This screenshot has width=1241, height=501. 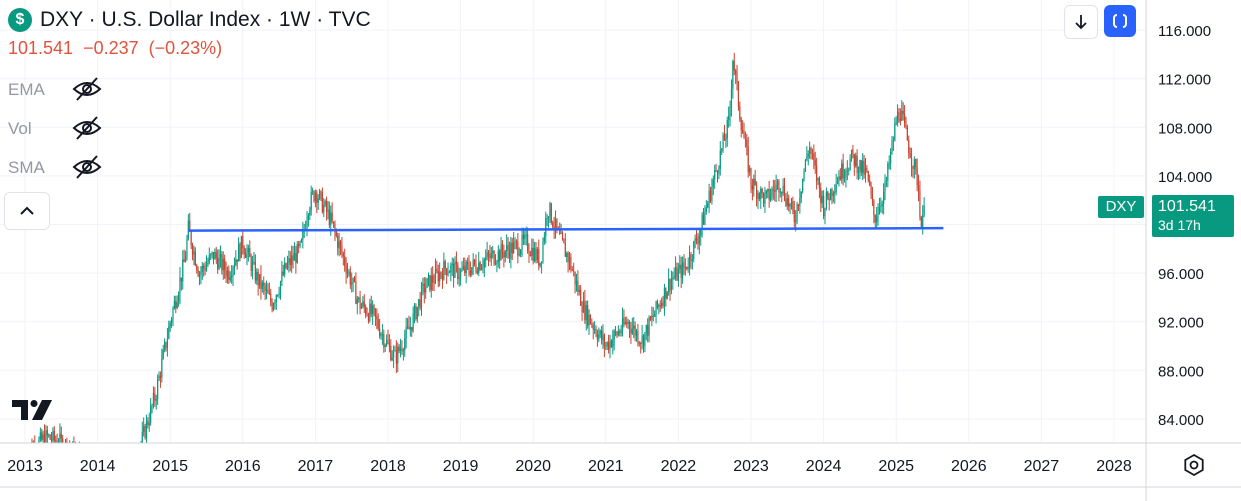 I want to click on support-trend-line, so click(x=566, y=229).